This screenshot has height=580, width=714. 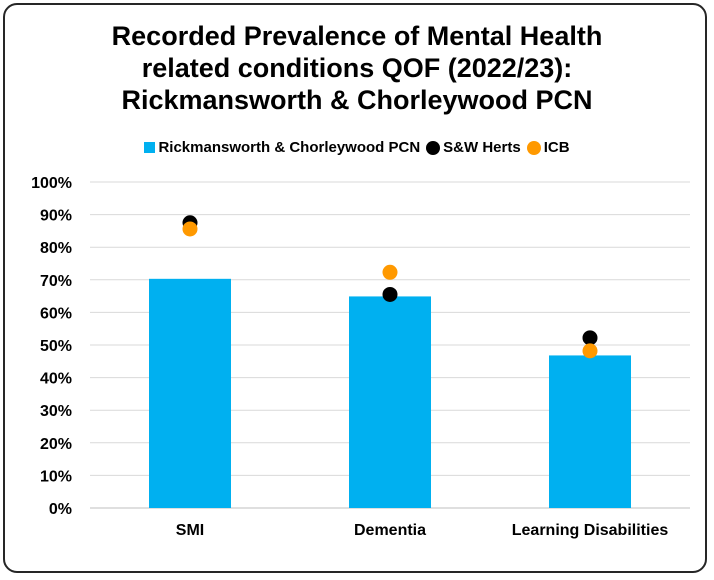 What do you see at coordinates (289, 147) in the screenshot?
I see `legend-label-pcn: Rickmansworth & Chorleywood PCN` at bounding box center [289, 147].